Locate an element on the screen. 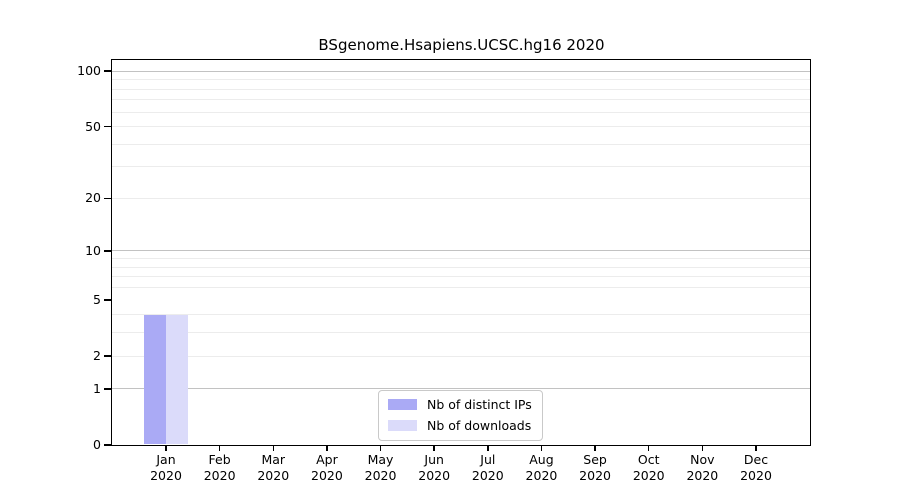 The image size is (900, 500). x-tick-month: Apr is located at coordinates (327, 459).